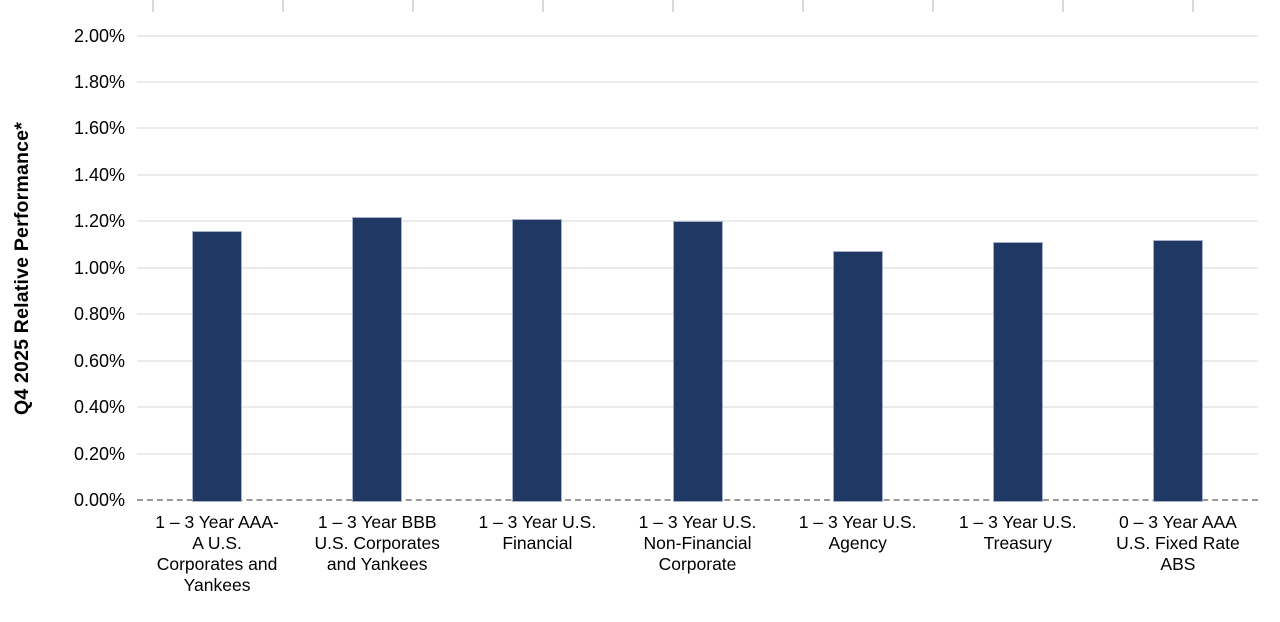 Image resolution: width=1280 pixels, height=622 pixels. Describe the element at coordinates (1178, 543) in the screenshot. I see `x-category-label: 0 – 3 Year AAA U.S. Fixed Rate ABS` at that location.